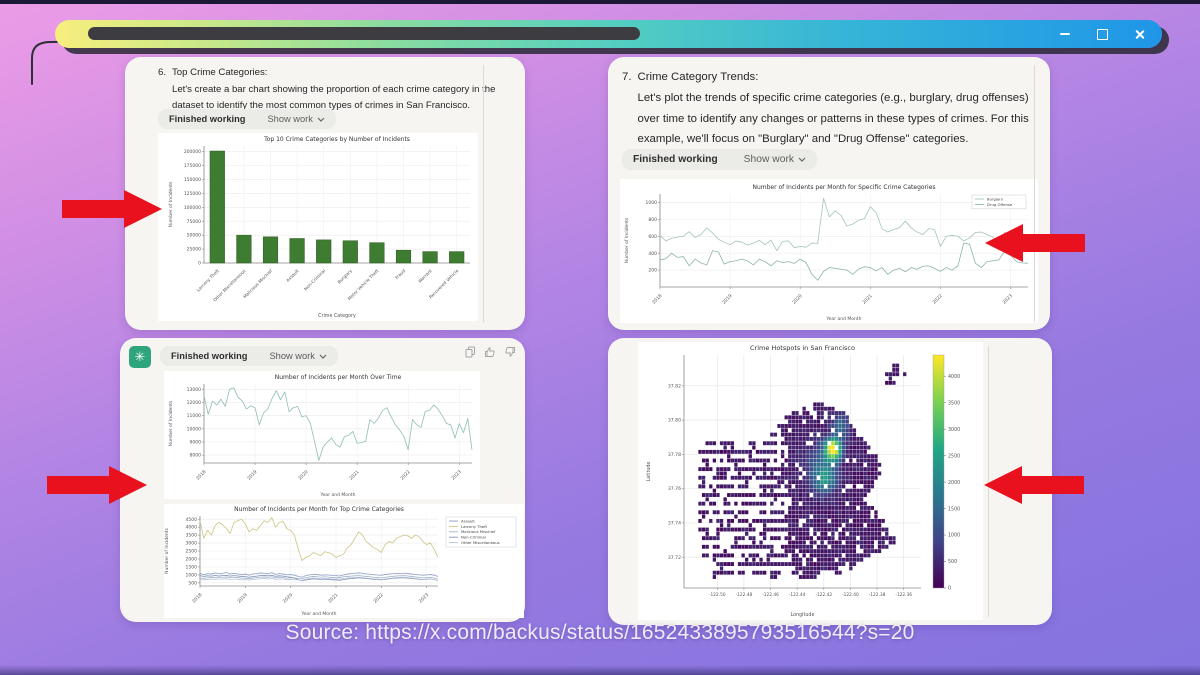  I want to click on svg-text: -122.44, so click(797, 595).